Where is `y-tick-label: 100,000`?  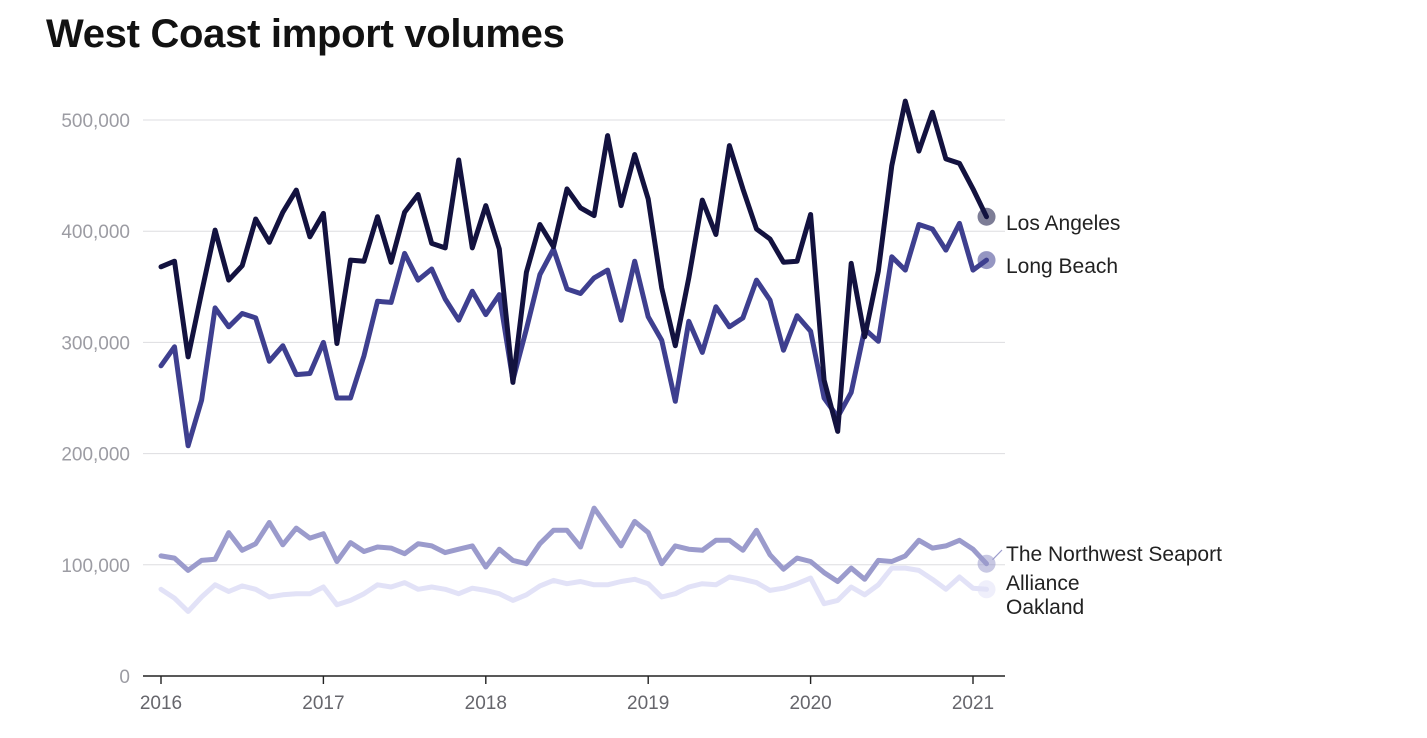
y-tick-label: 100,000 is located at coordinates (95, 566).